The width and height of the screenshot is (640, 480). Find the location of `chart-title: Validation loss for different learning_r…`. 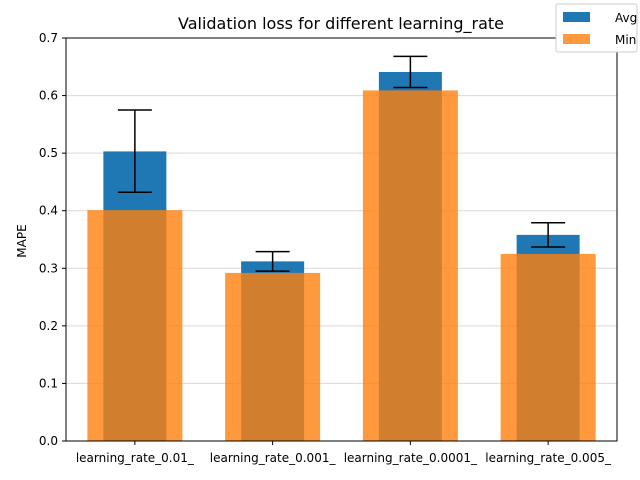

chart-title: Validation loss for different learning_r… is located at coordinates (341, 24).